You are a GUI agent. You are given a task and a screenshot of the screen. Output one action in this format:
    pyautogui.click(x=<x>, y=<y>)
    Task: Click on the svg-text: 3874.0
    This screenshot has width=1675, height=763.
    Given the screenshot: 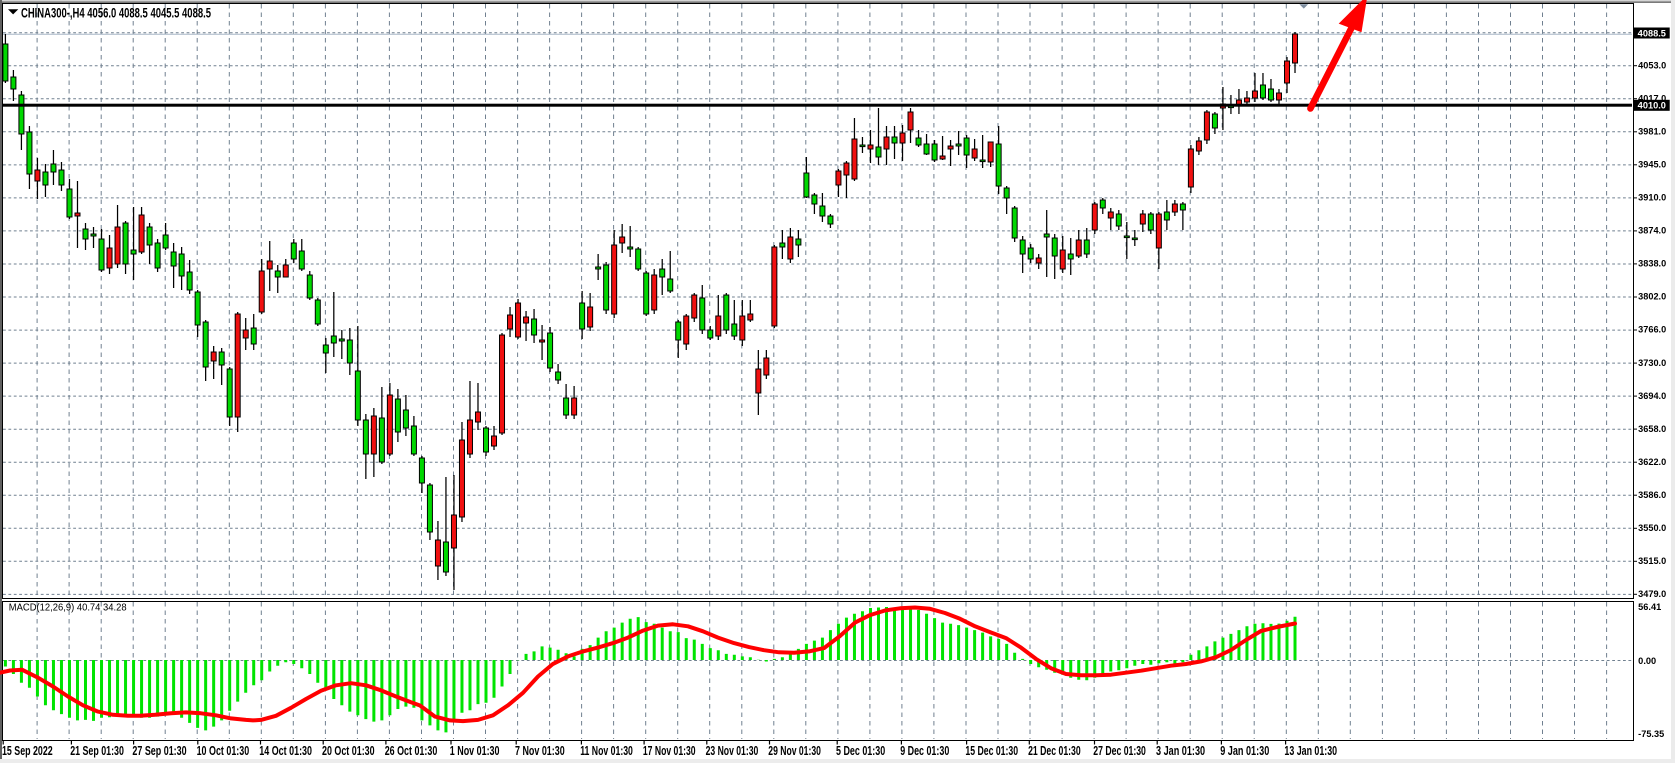 What is the action you would take?
    pyautogui.click(x=1652, y=231)
    